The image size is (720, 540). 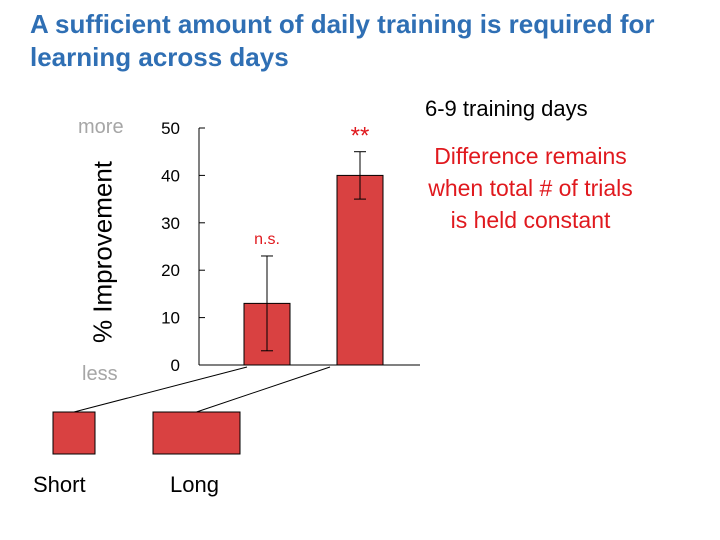 I want to click on y-tick-label-40: 40, so click(x=170, y=175).